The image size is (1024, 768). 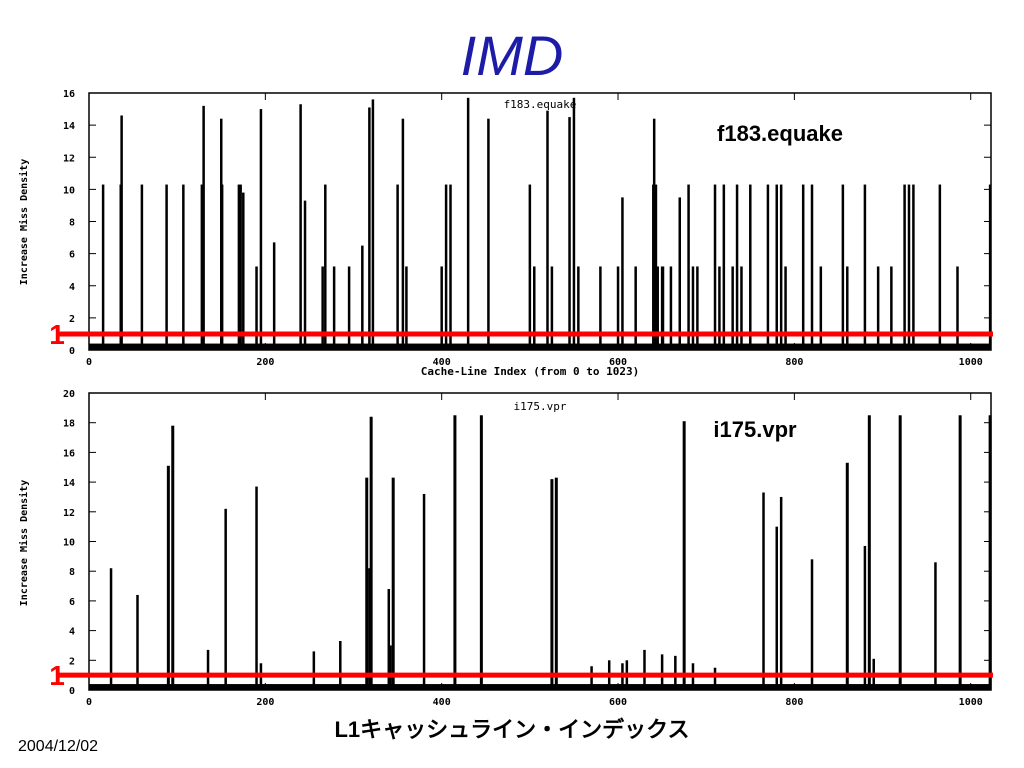 I want to click on y-tick-label: 16, so click(x=69, y=453).